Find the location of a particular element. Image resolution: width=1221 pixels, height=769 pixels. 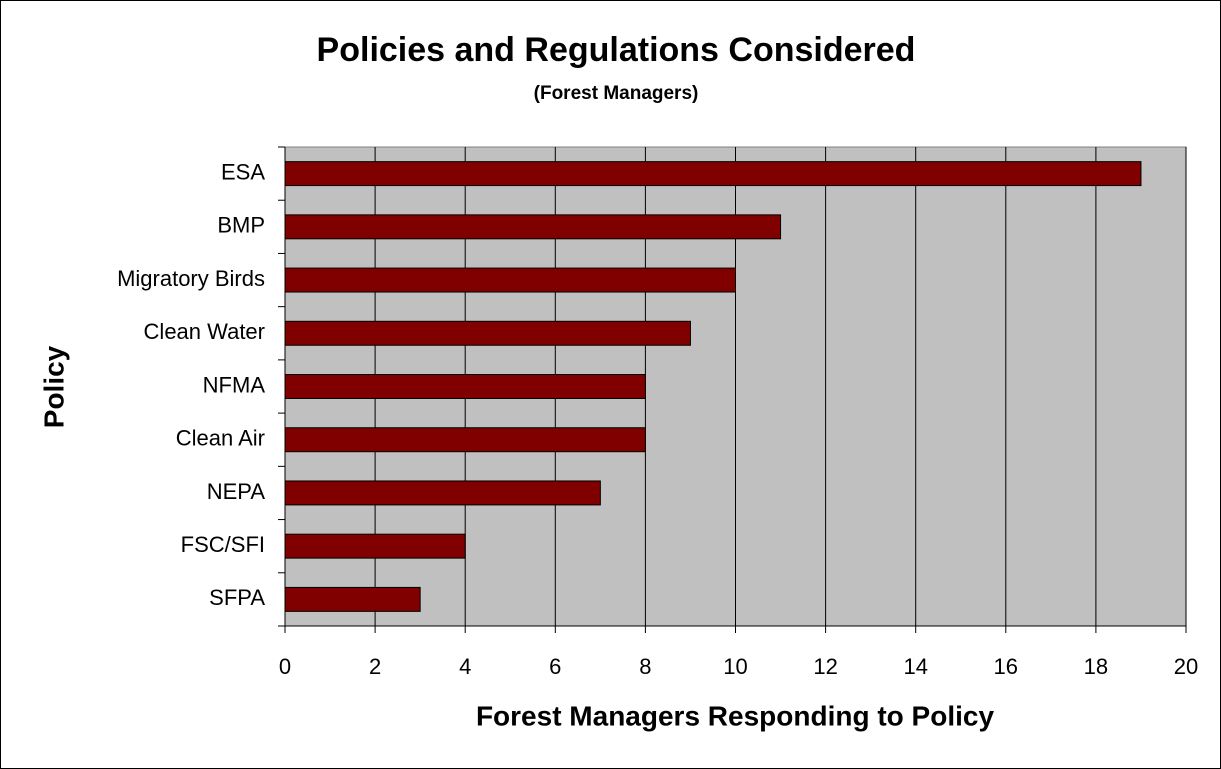

x-tick-label: 0 is located at coordinates (285, 666).